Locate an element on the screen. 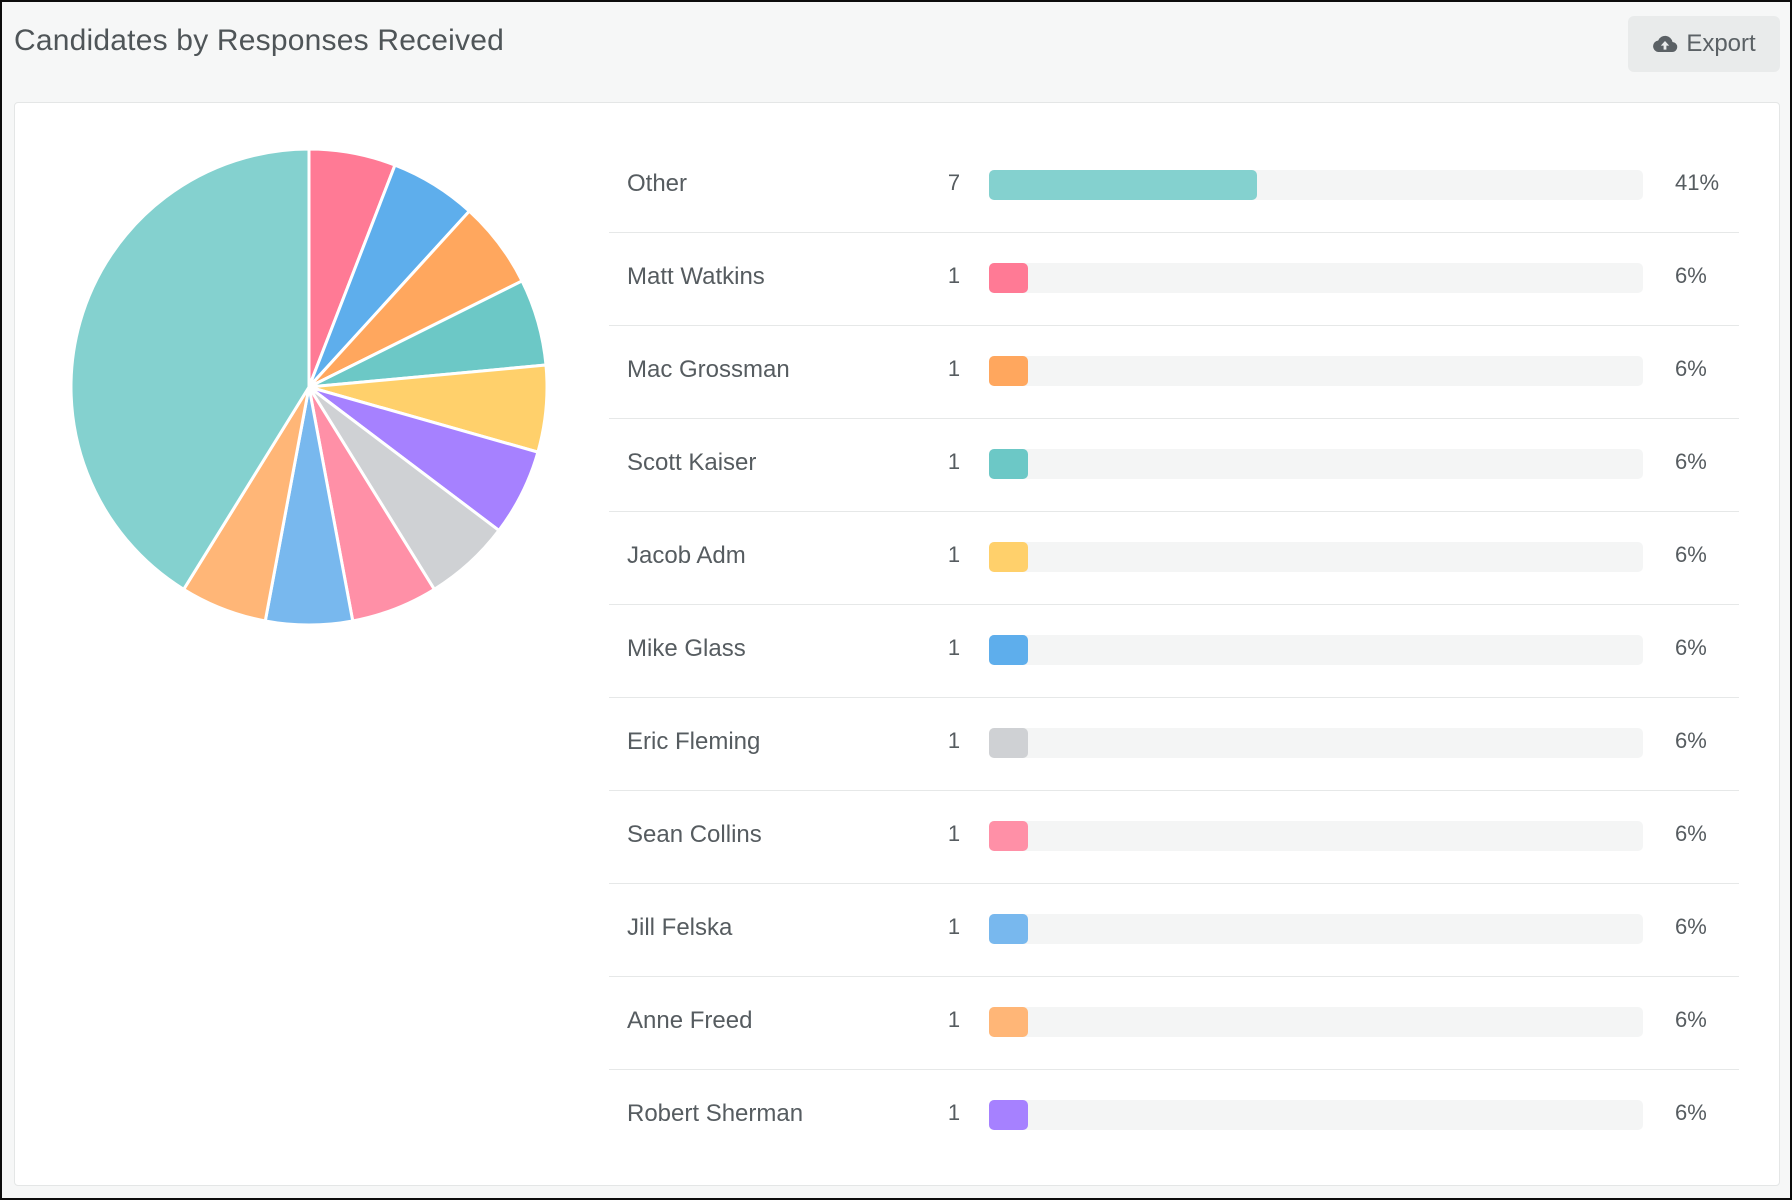 This screenshot has width=1792, height=1200. table-row: Matt Watkins 1 6% is located at coordinates (1174, 279).